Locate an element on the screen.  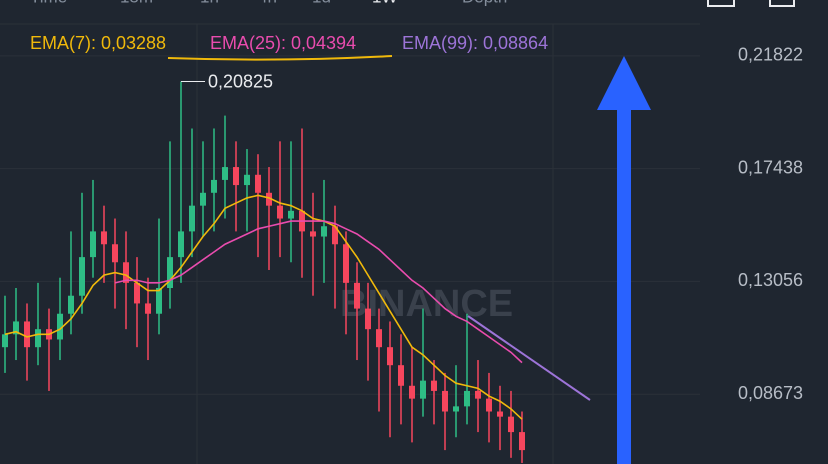
blue-arrow is located at coordinates (624, 260).